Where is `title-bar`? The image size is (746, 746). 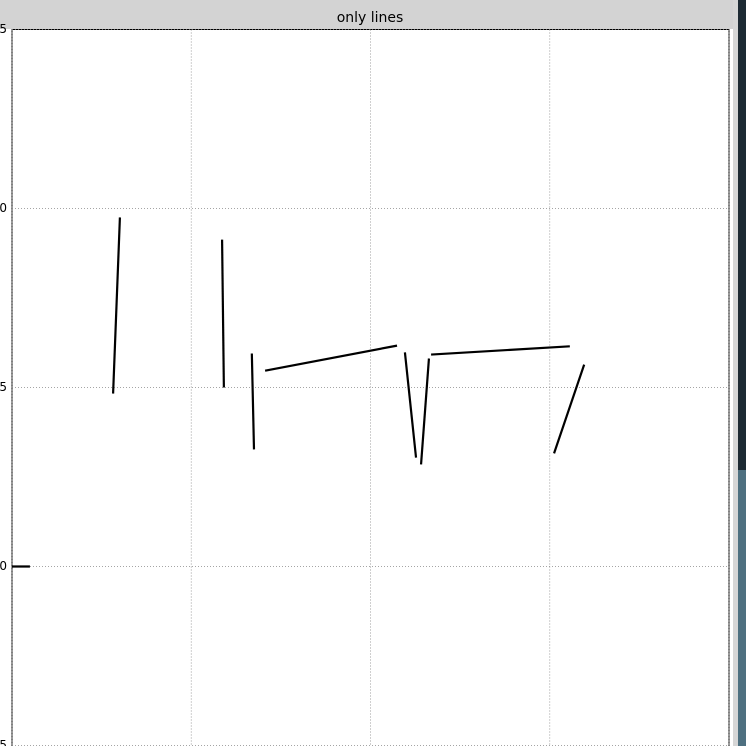
title-bar is located at coordinates (366, 14).